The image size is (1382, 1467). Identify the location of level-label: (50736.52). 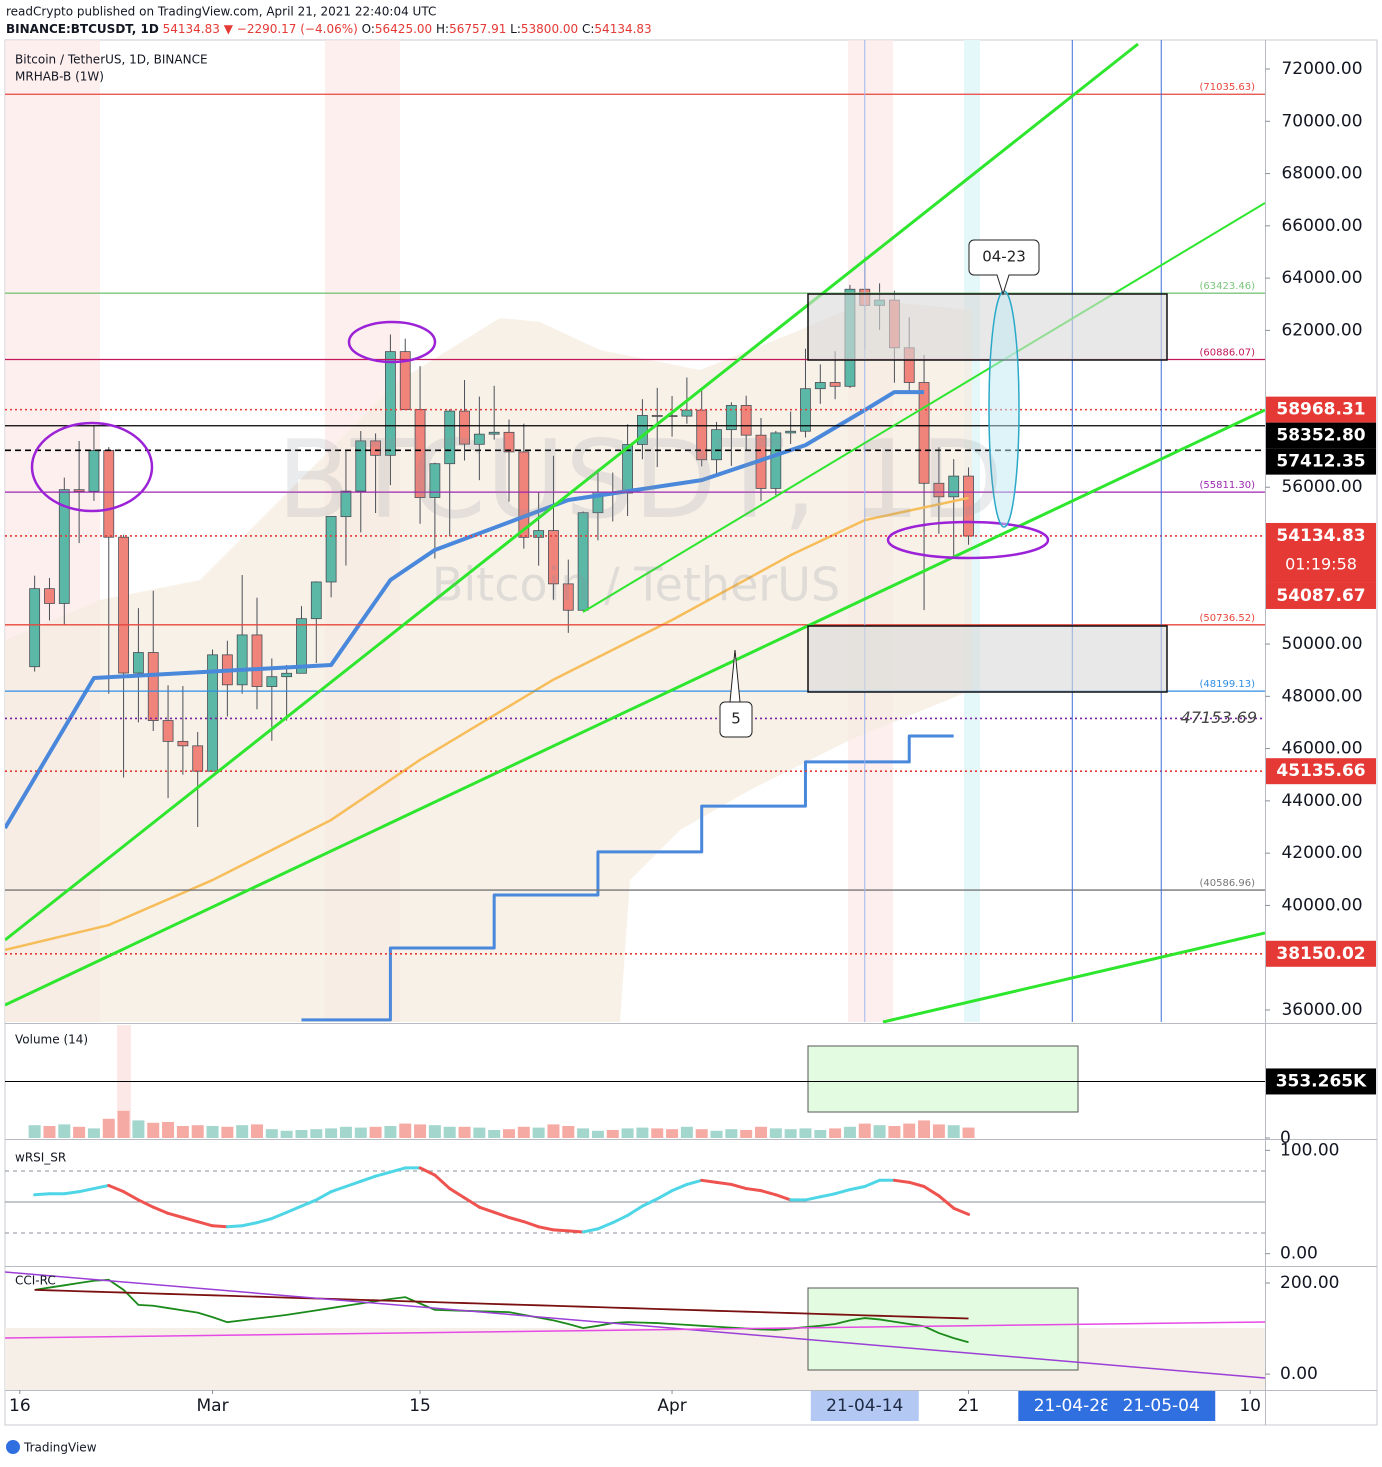
(1227, 618).